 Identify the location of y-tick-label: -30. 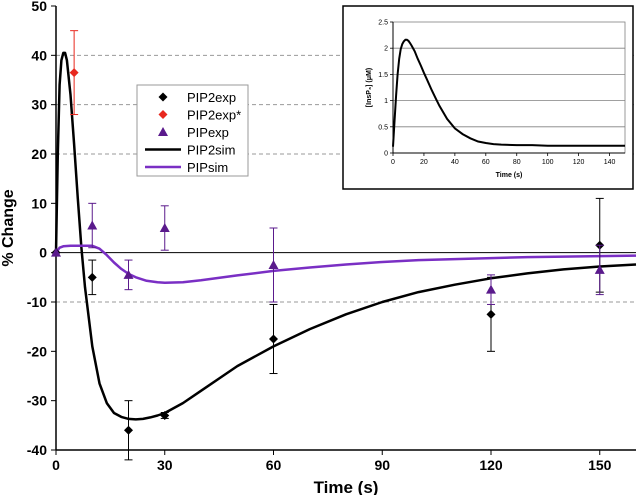
(37, 401).